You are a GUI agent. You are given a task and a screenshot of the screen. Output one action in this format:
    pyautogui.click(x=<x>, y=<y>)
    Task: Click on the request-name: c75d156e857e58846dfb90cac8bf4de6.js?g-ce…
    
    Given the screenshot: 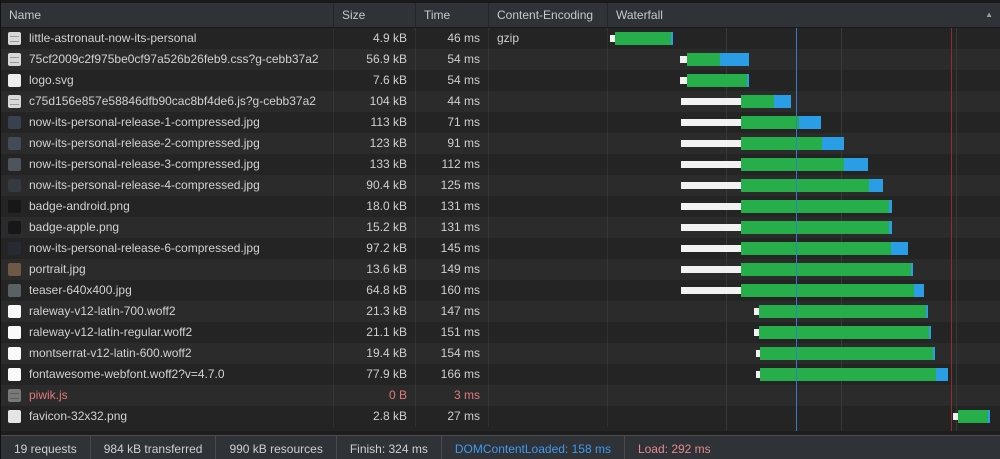 What is the action you would take?
    pyautogui.click(x=172, y=101)
    